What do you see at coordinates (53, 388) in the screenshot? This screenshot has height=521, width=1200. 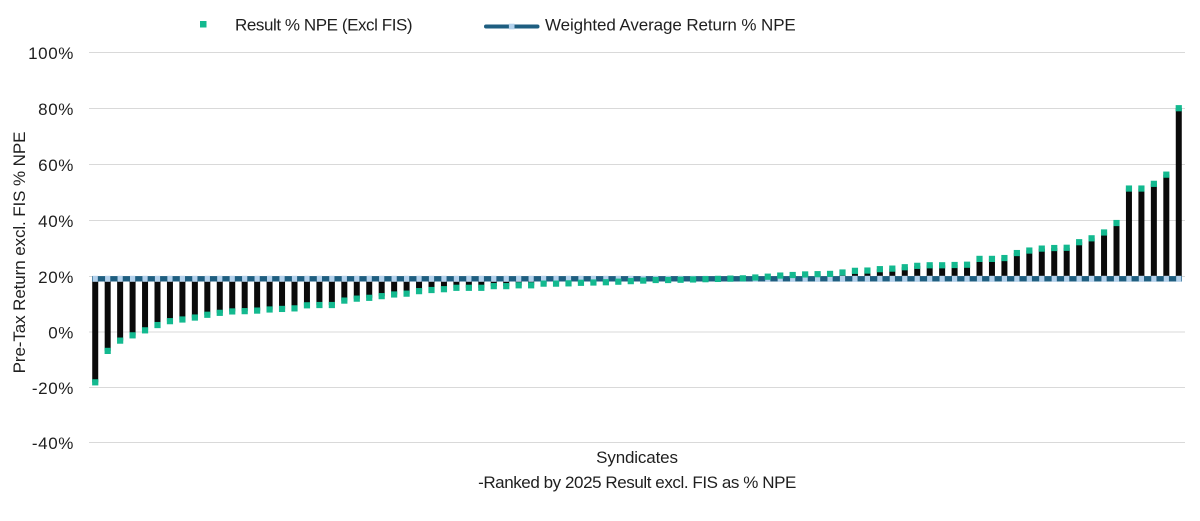 I see `svg-text: -20%` at bounding box center [53, 388].